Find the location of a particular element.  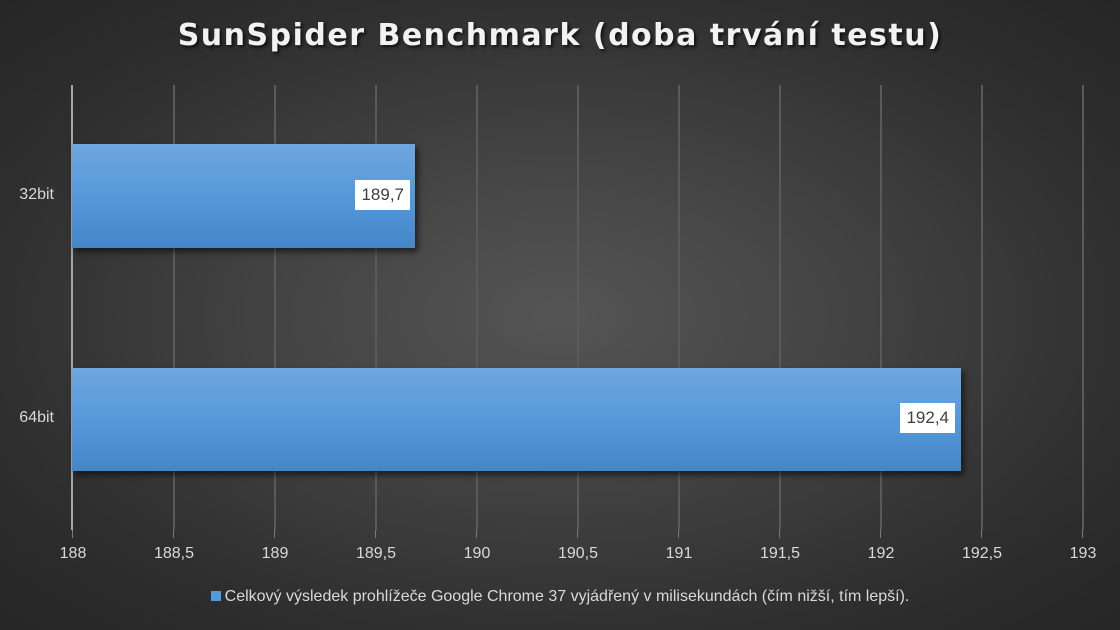

x-tick-label: 188 is located at coordinates (73, 553).